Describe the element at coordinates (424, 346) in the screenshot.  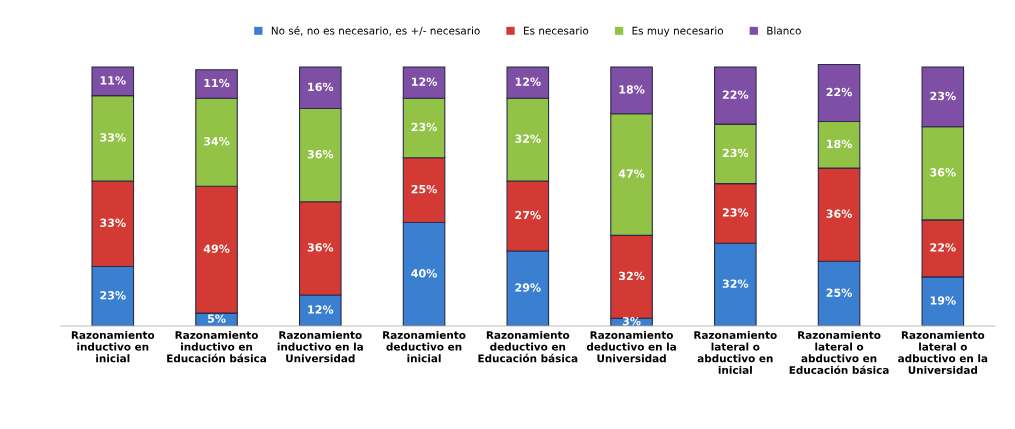
I see `x-tick-label: Razonamiento deductivo en inicial` at that location.